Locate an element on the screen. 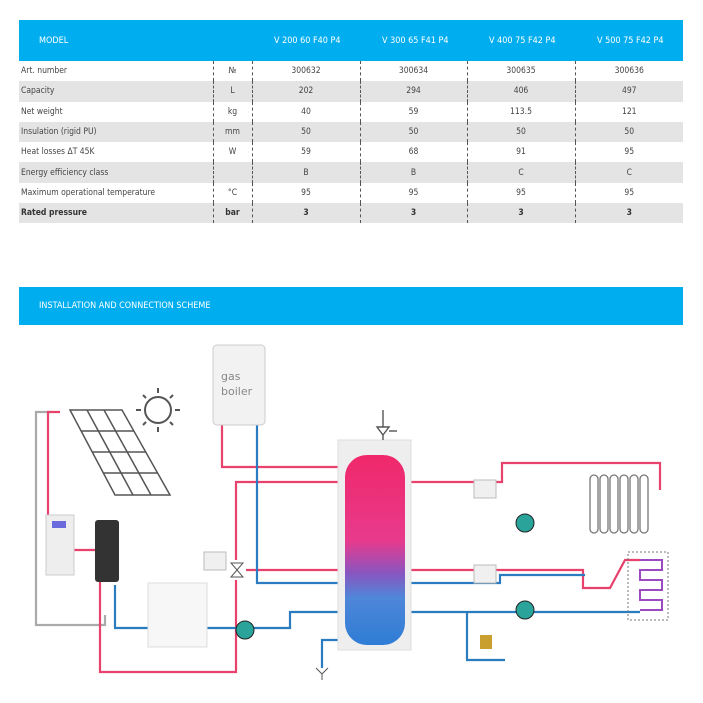 The height and width of the screenshot is (703, 703). value-cell: 91 is located at coordinates (520, 152).